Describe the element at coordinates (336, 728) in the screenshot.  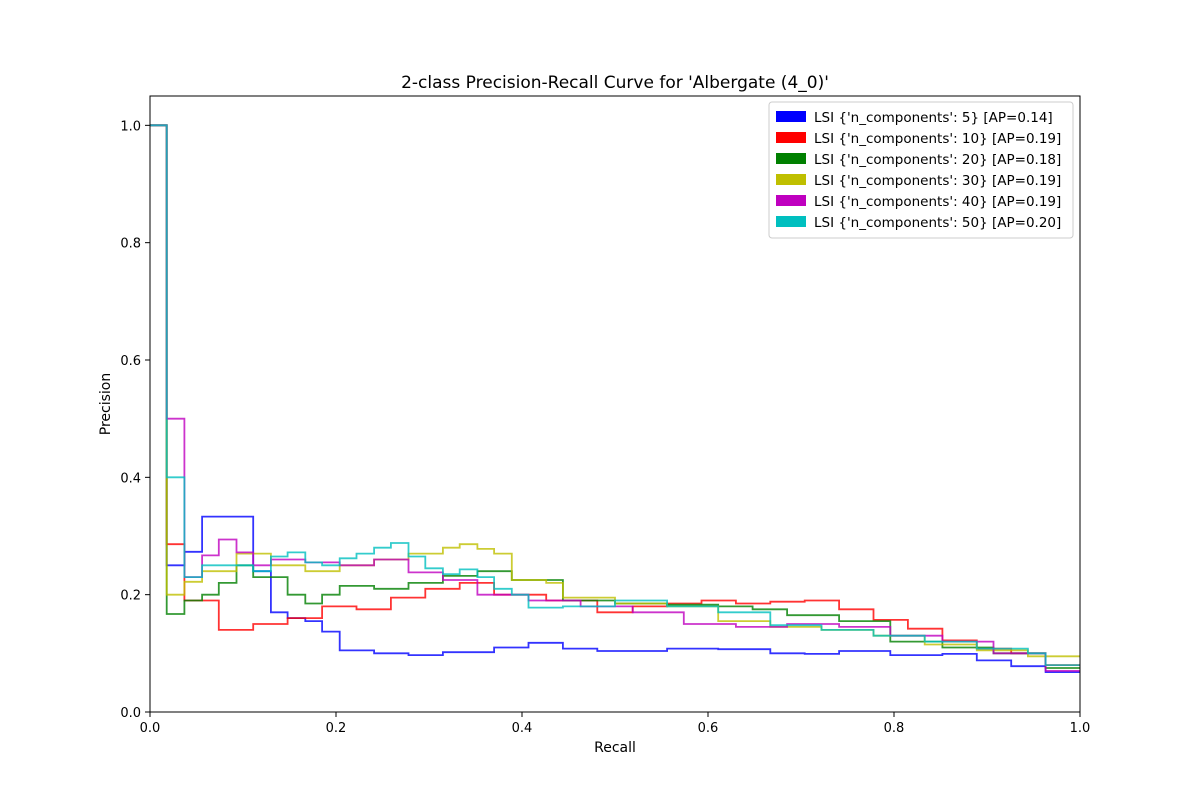
I see `x-tick-label: 0.2` at that location.